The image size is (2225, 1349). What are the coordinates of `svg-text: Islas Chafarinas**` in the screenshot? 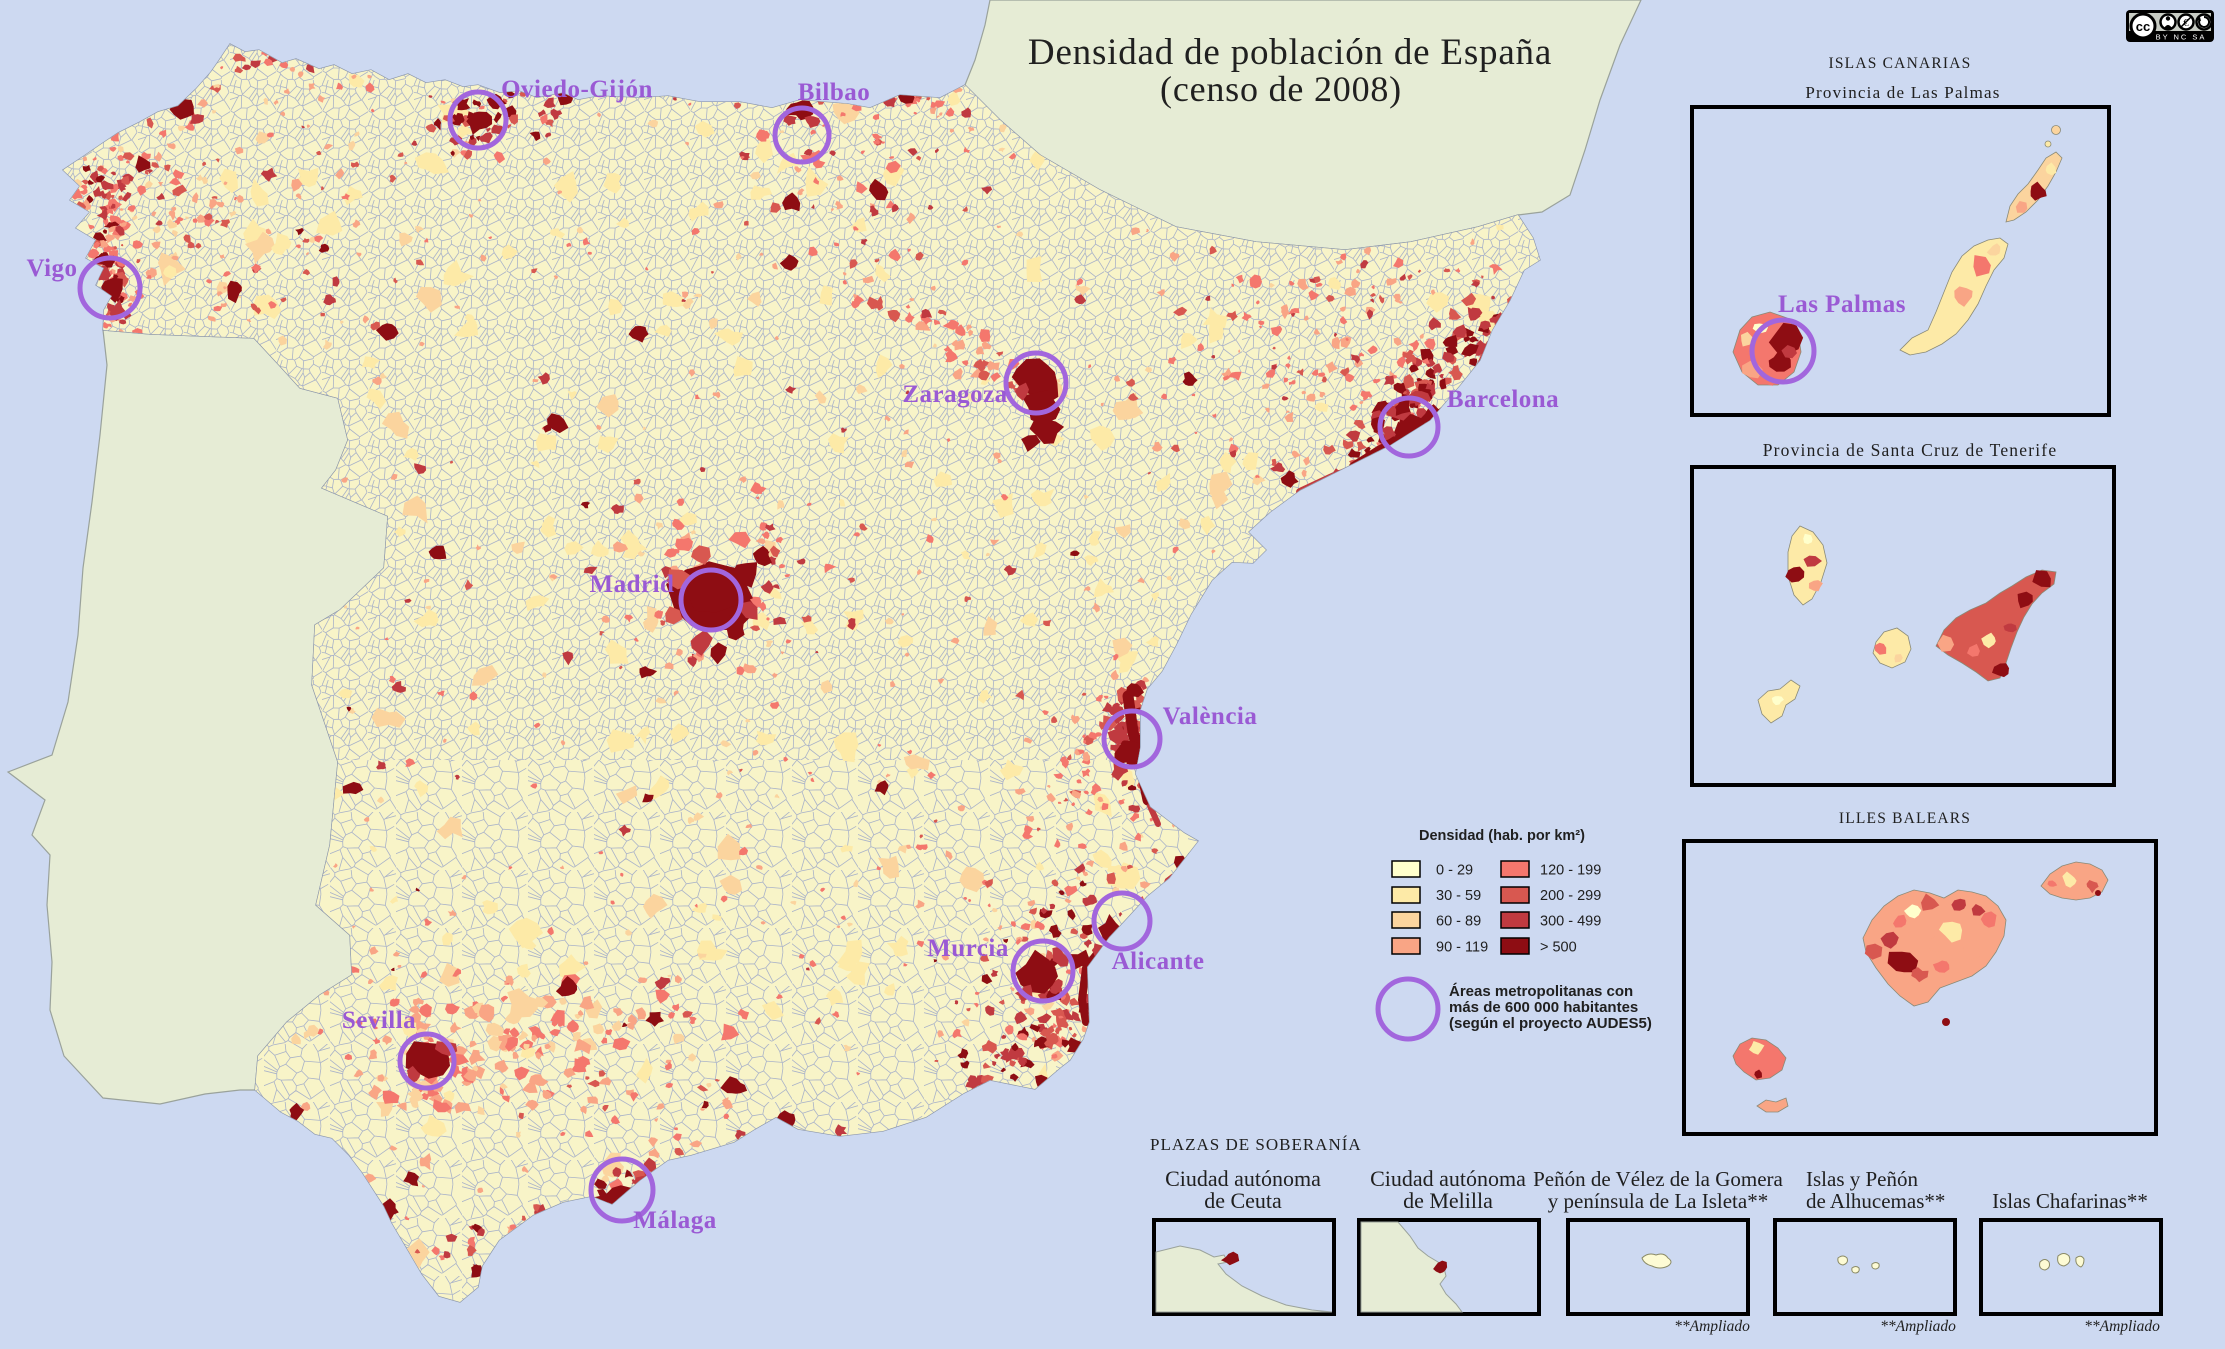 It's located at (2070, 1201).